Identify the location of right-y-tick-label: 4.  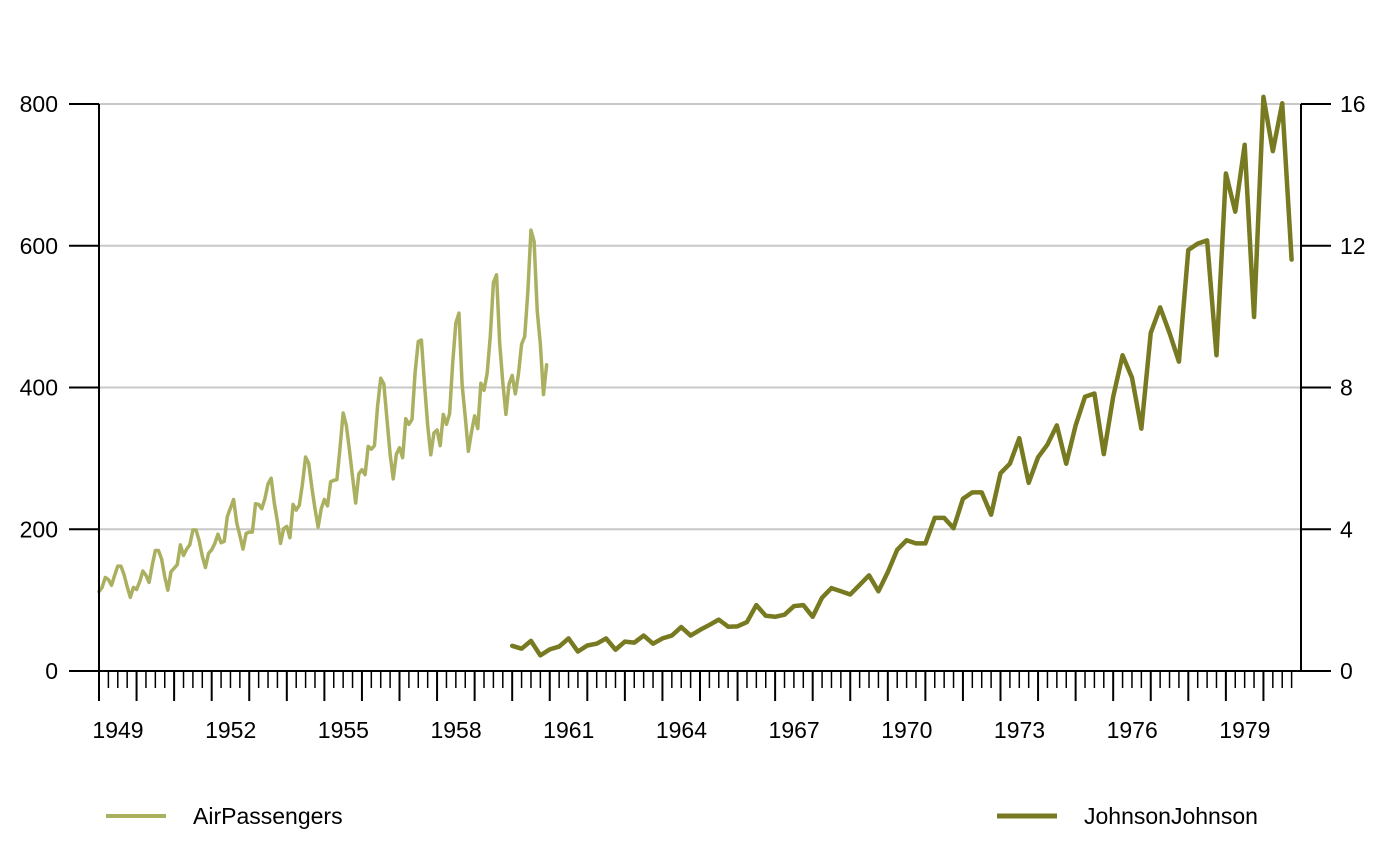
(1346, 529).